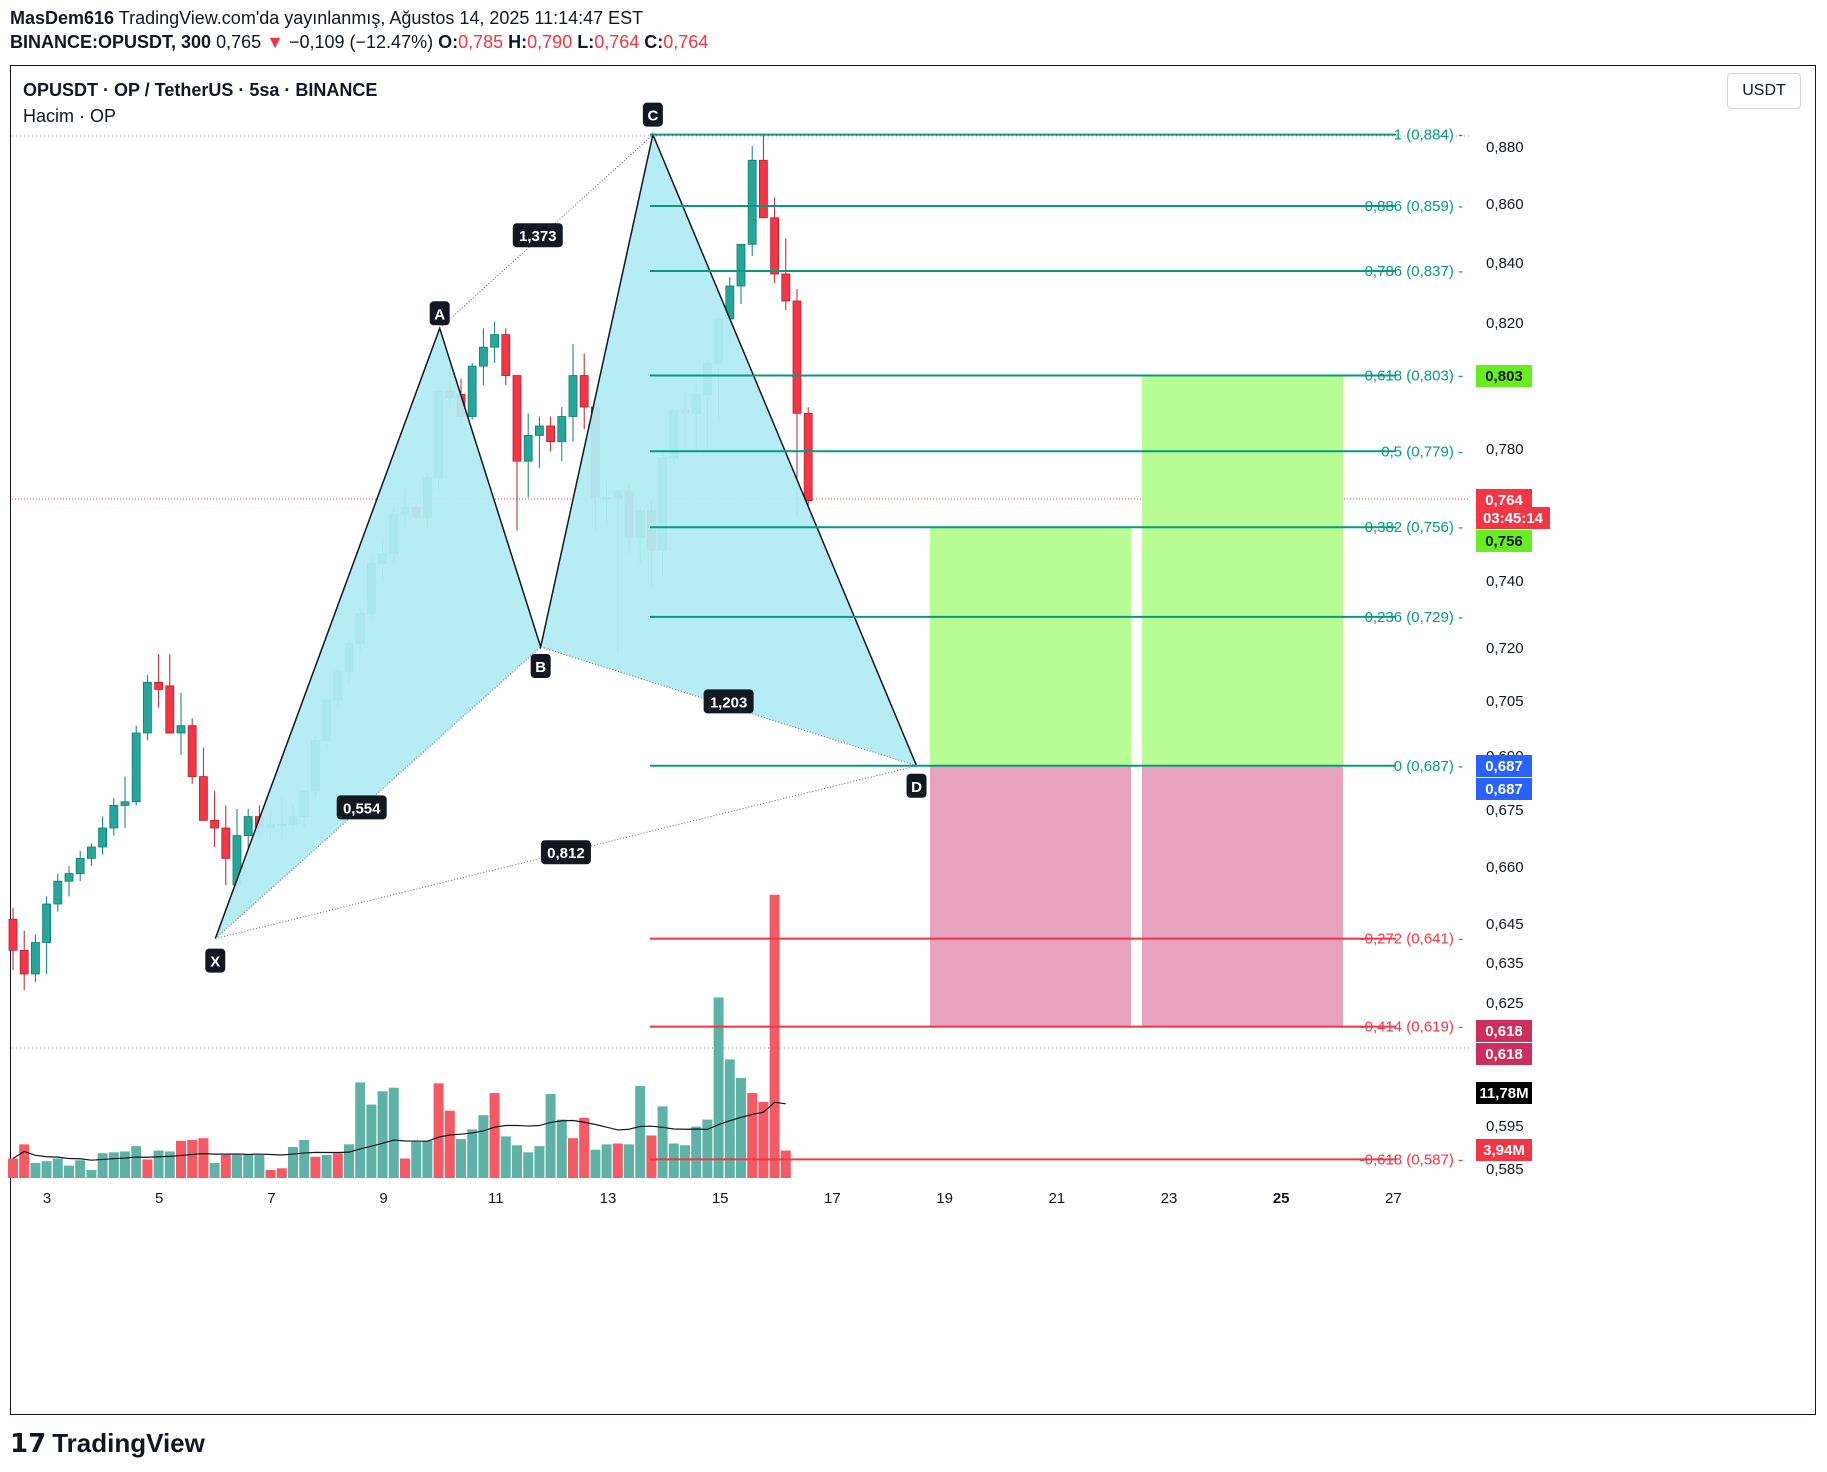 Image resolution: width=1827 pixels, height=1472 pixels. Describe the element at coordinates (1505, 449) in the screenshot. I see `price-tick-label: 0,780` at that location.